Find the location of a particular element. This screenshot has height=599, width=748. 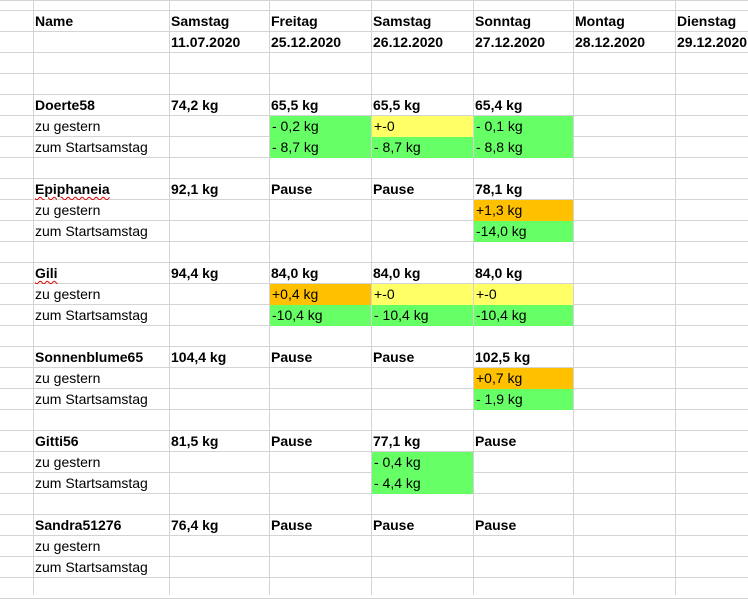

weight-cell-text: 76,4 kg is located at coordinates (195, 525).